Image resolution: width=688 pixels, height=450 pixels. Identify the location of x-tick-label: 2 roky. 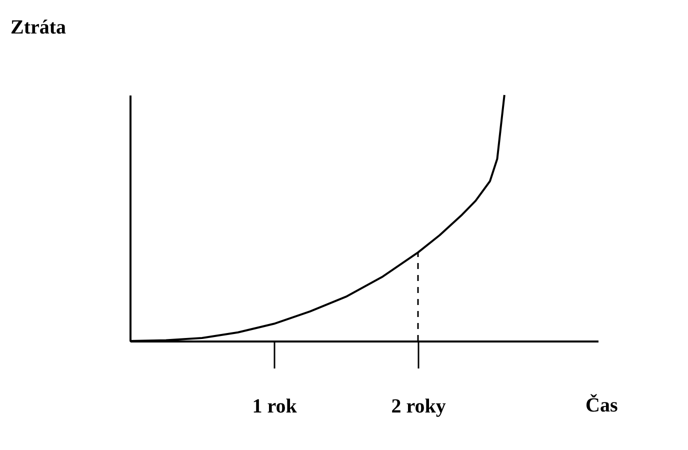
(418, 407).